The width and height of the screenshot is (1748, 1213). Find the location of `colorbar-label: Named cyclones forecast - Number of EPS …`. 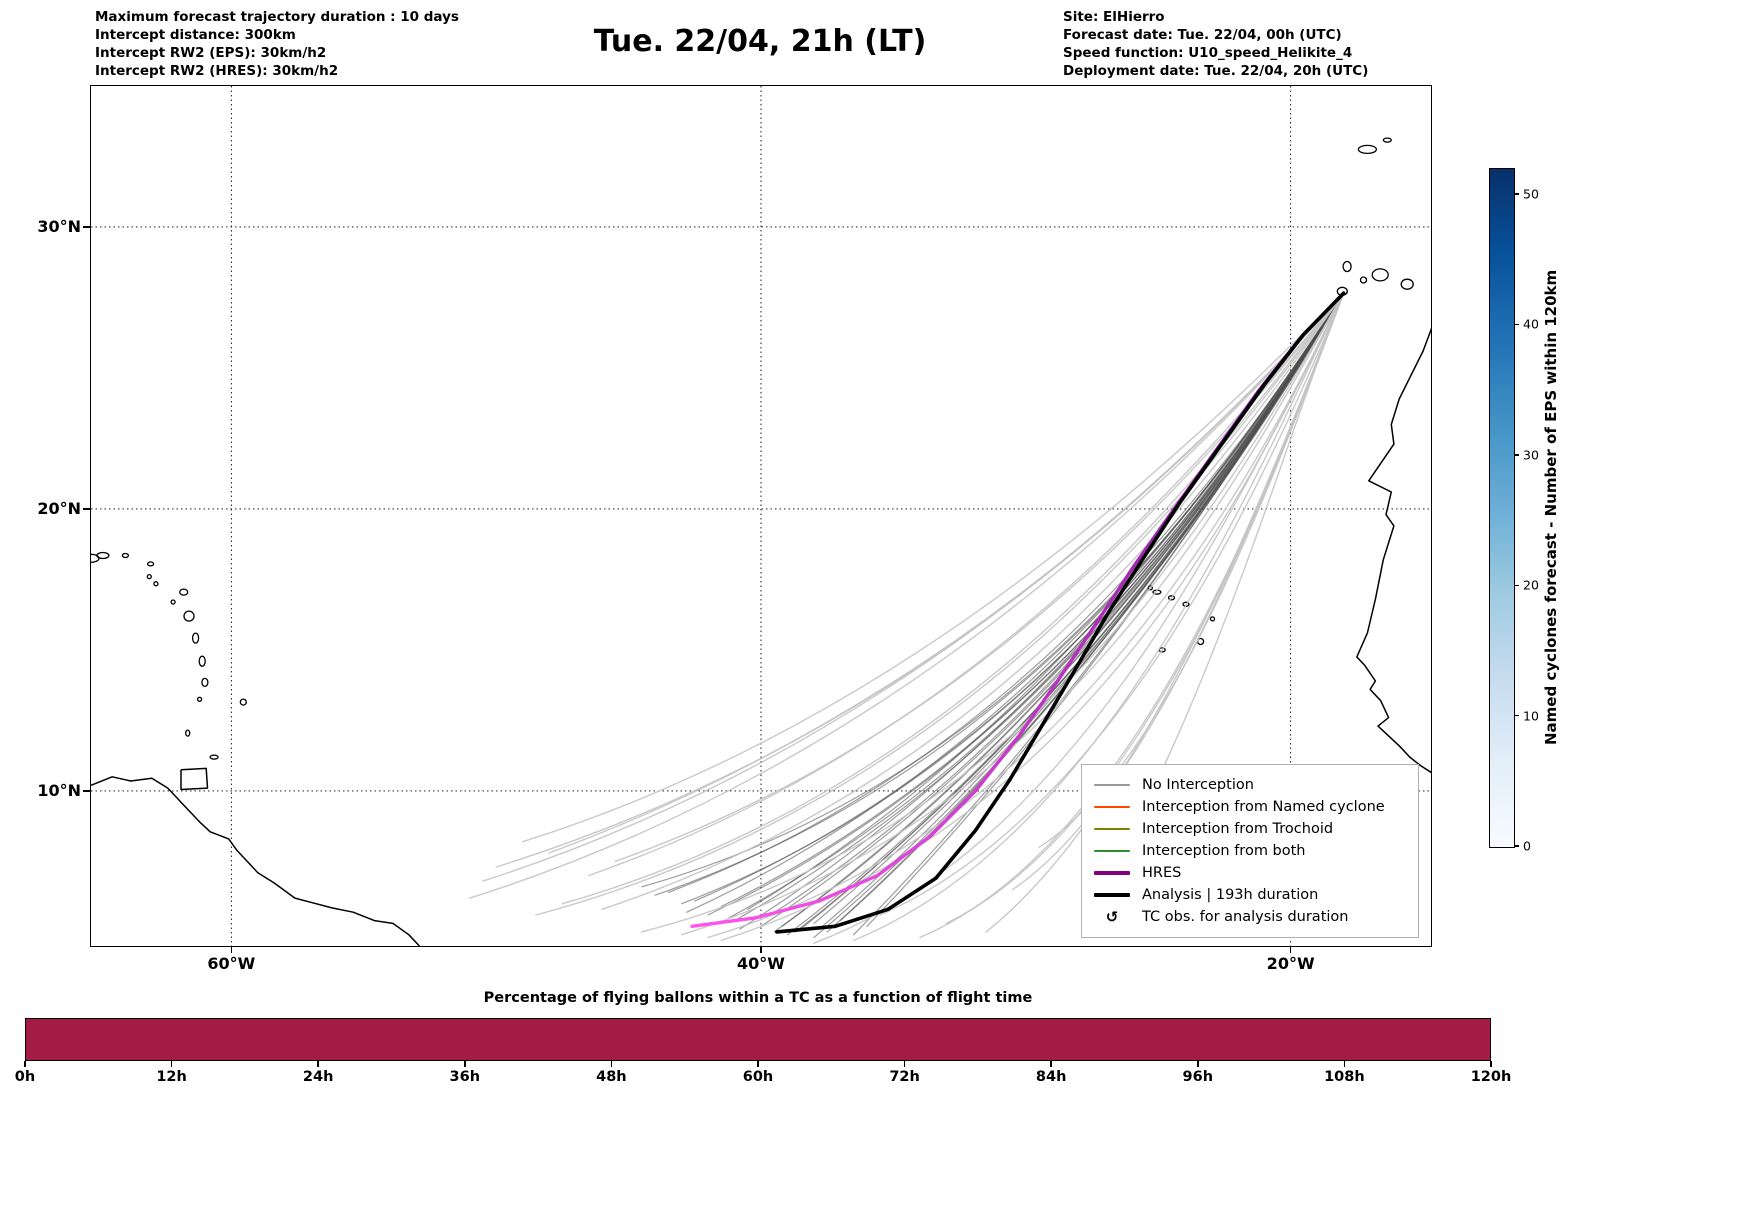

colorbar-label: Named cyclones forecast - Number of EPS … is located at coordinates (1551, 507).